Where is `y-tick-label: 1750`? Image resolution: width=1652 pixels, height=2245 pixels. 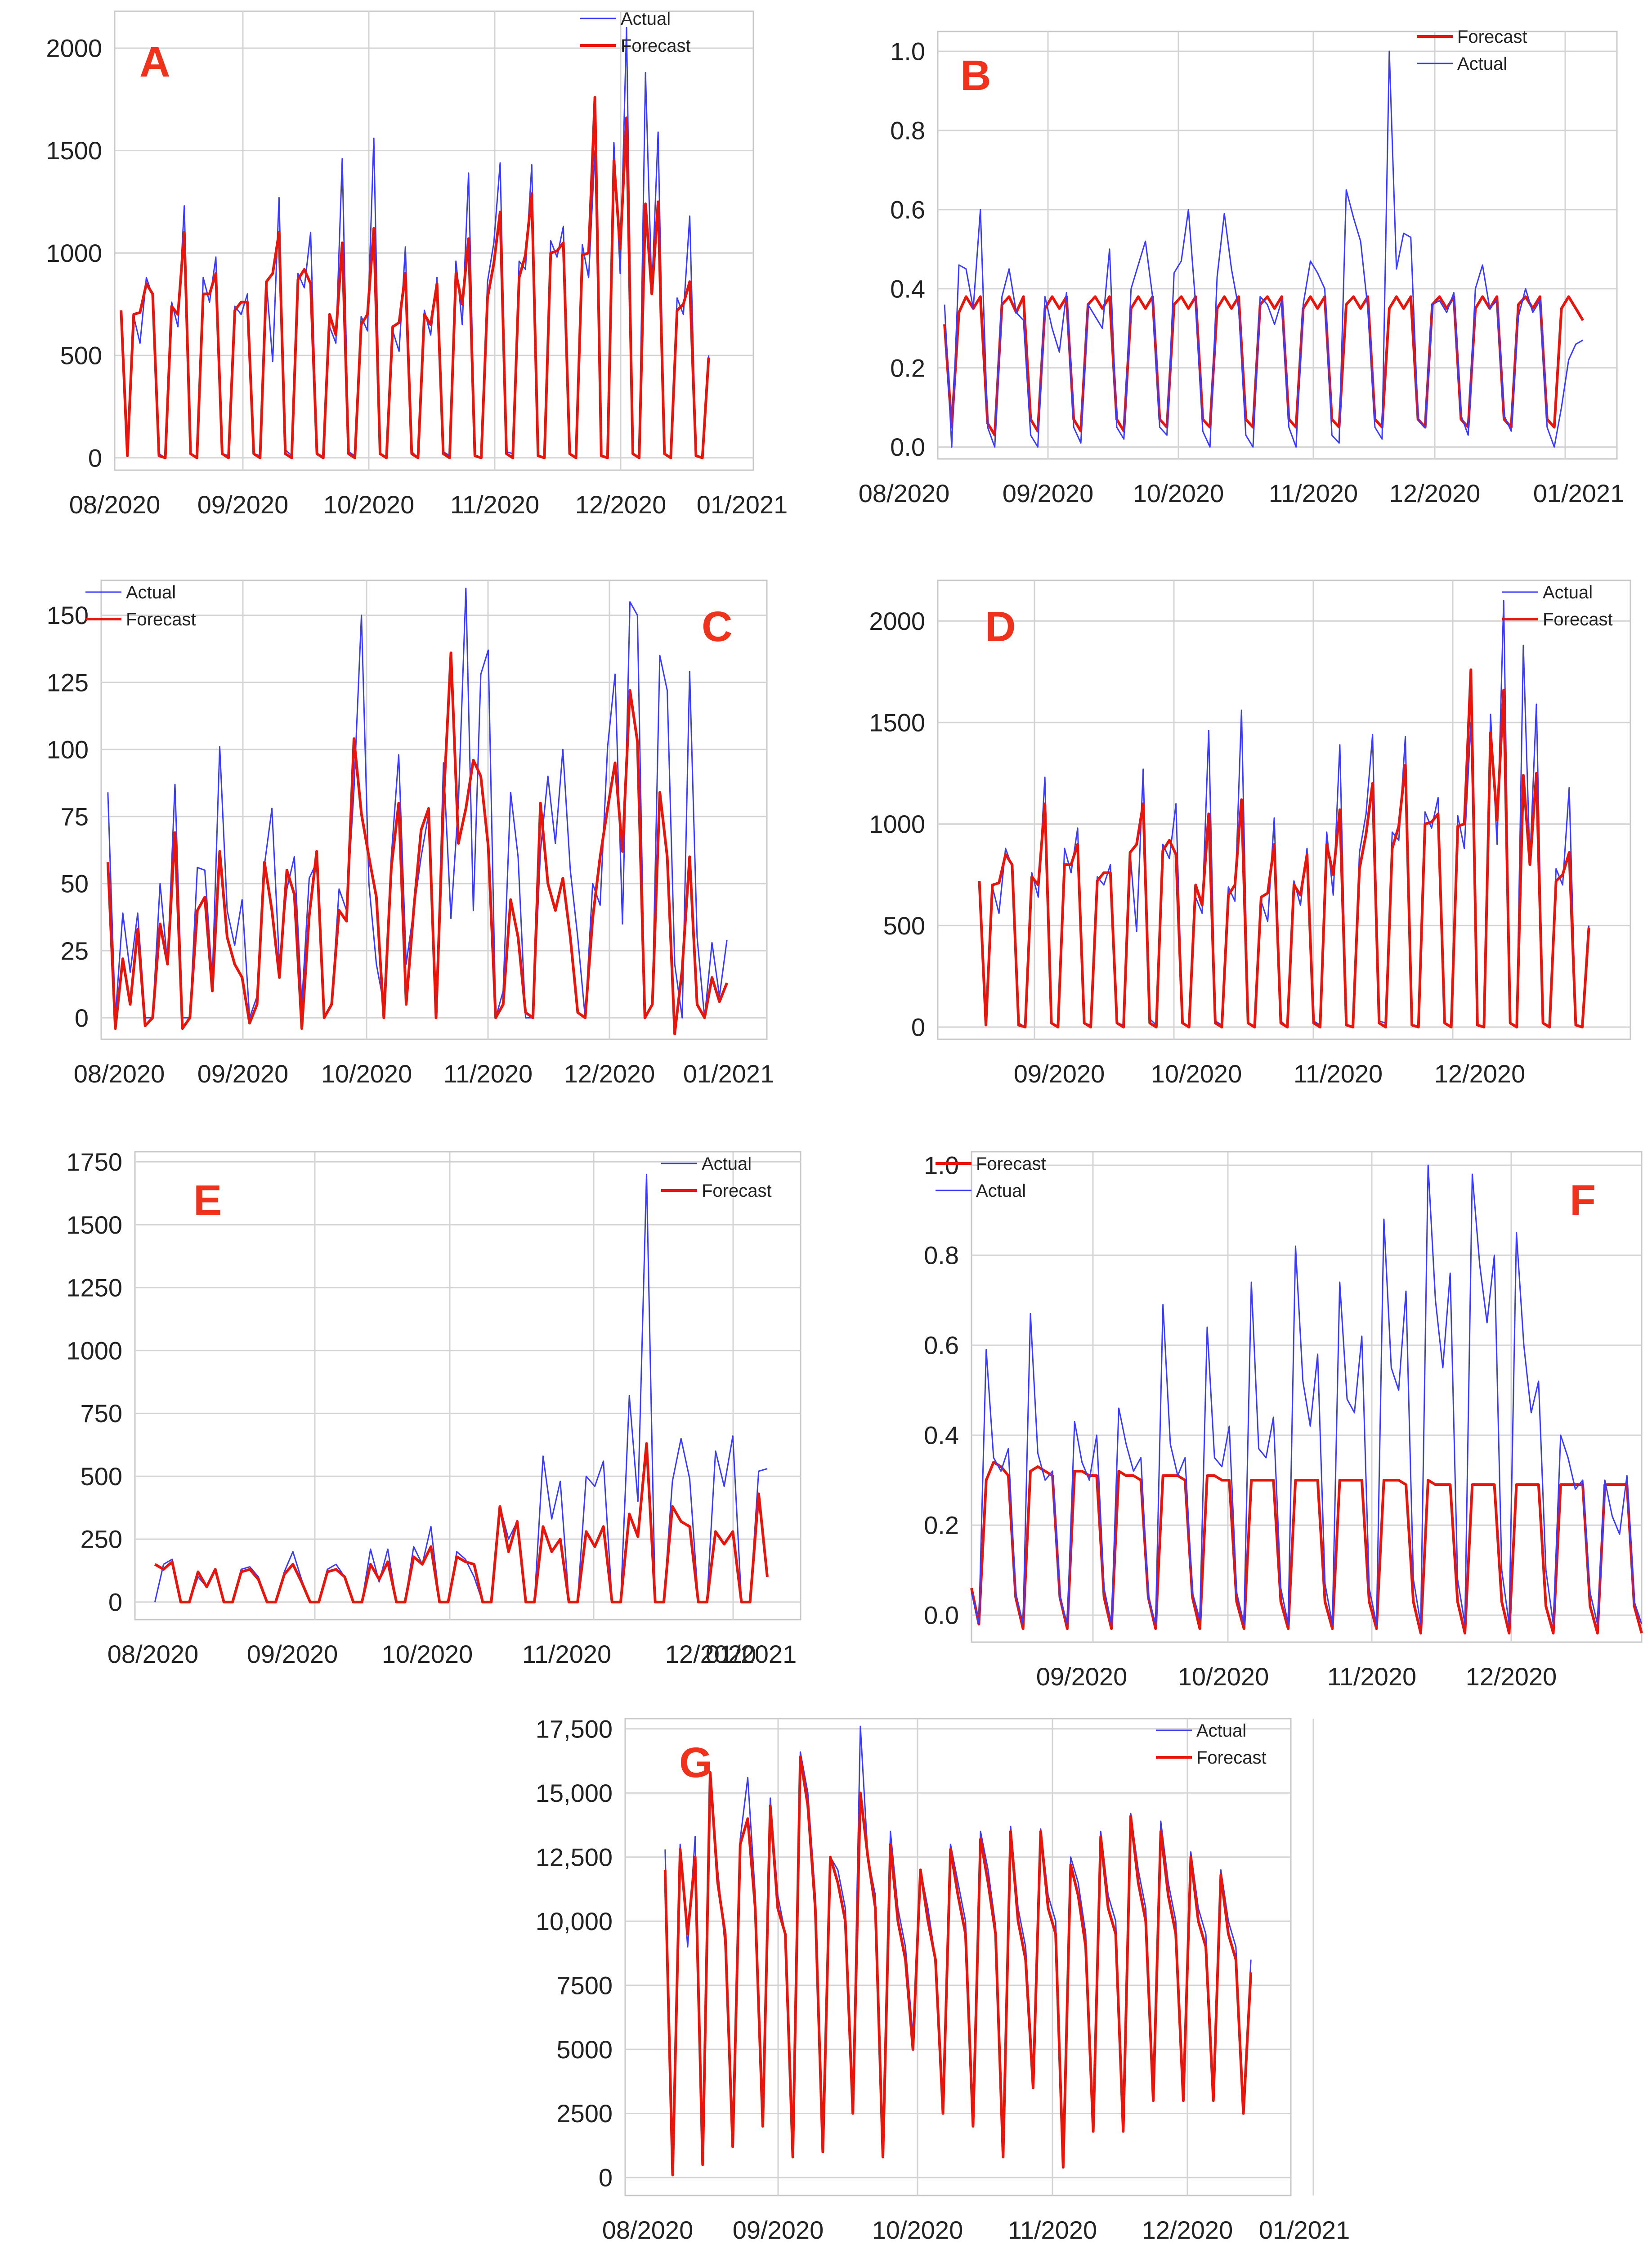 y-tick-label: 1750 is located at coordinates (94, 1162).